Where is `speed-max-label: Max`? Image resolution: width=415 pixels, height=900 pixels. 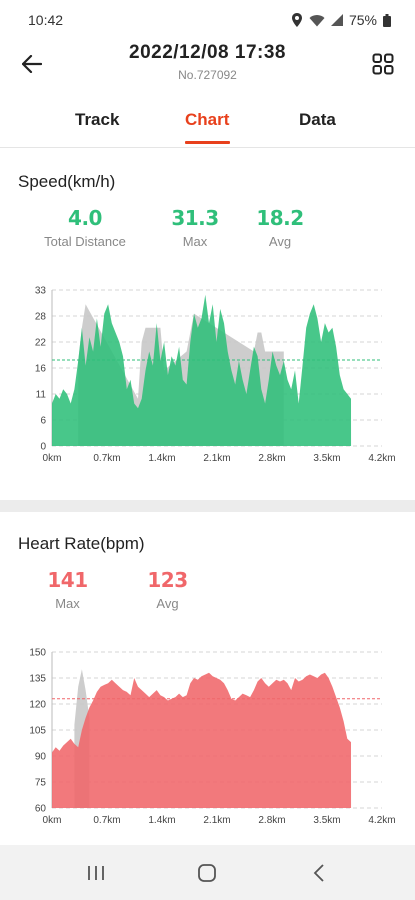 speed-max-label: Max is located at coordinates (195, 241).